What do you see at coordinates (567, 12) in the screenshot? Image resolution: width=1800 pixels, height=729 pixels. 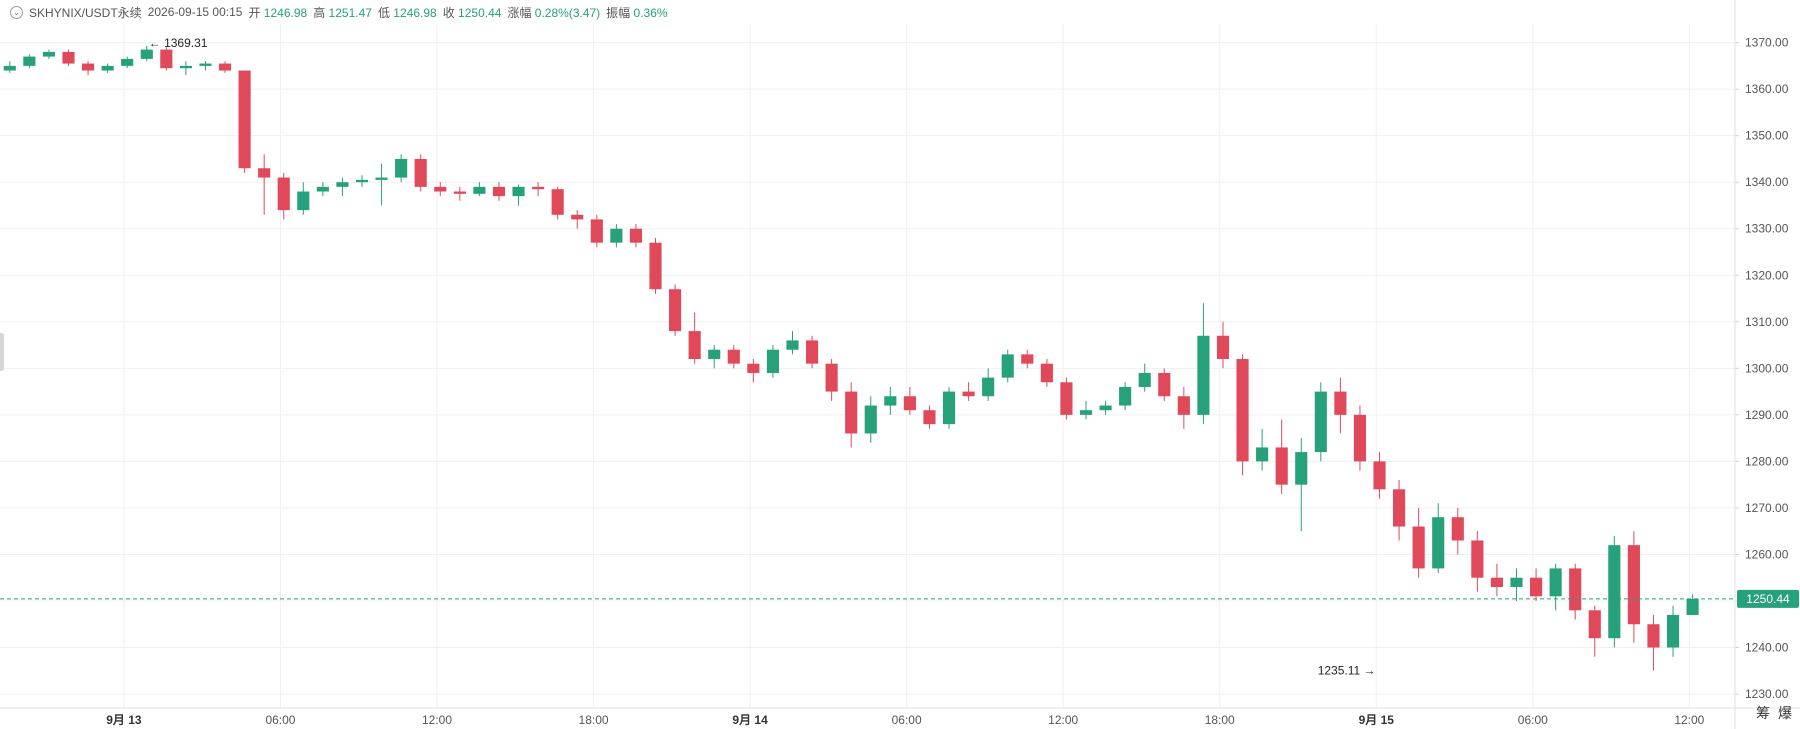 I see `change-value: 0.28%(3.47)` at bounding box center [567, 12].